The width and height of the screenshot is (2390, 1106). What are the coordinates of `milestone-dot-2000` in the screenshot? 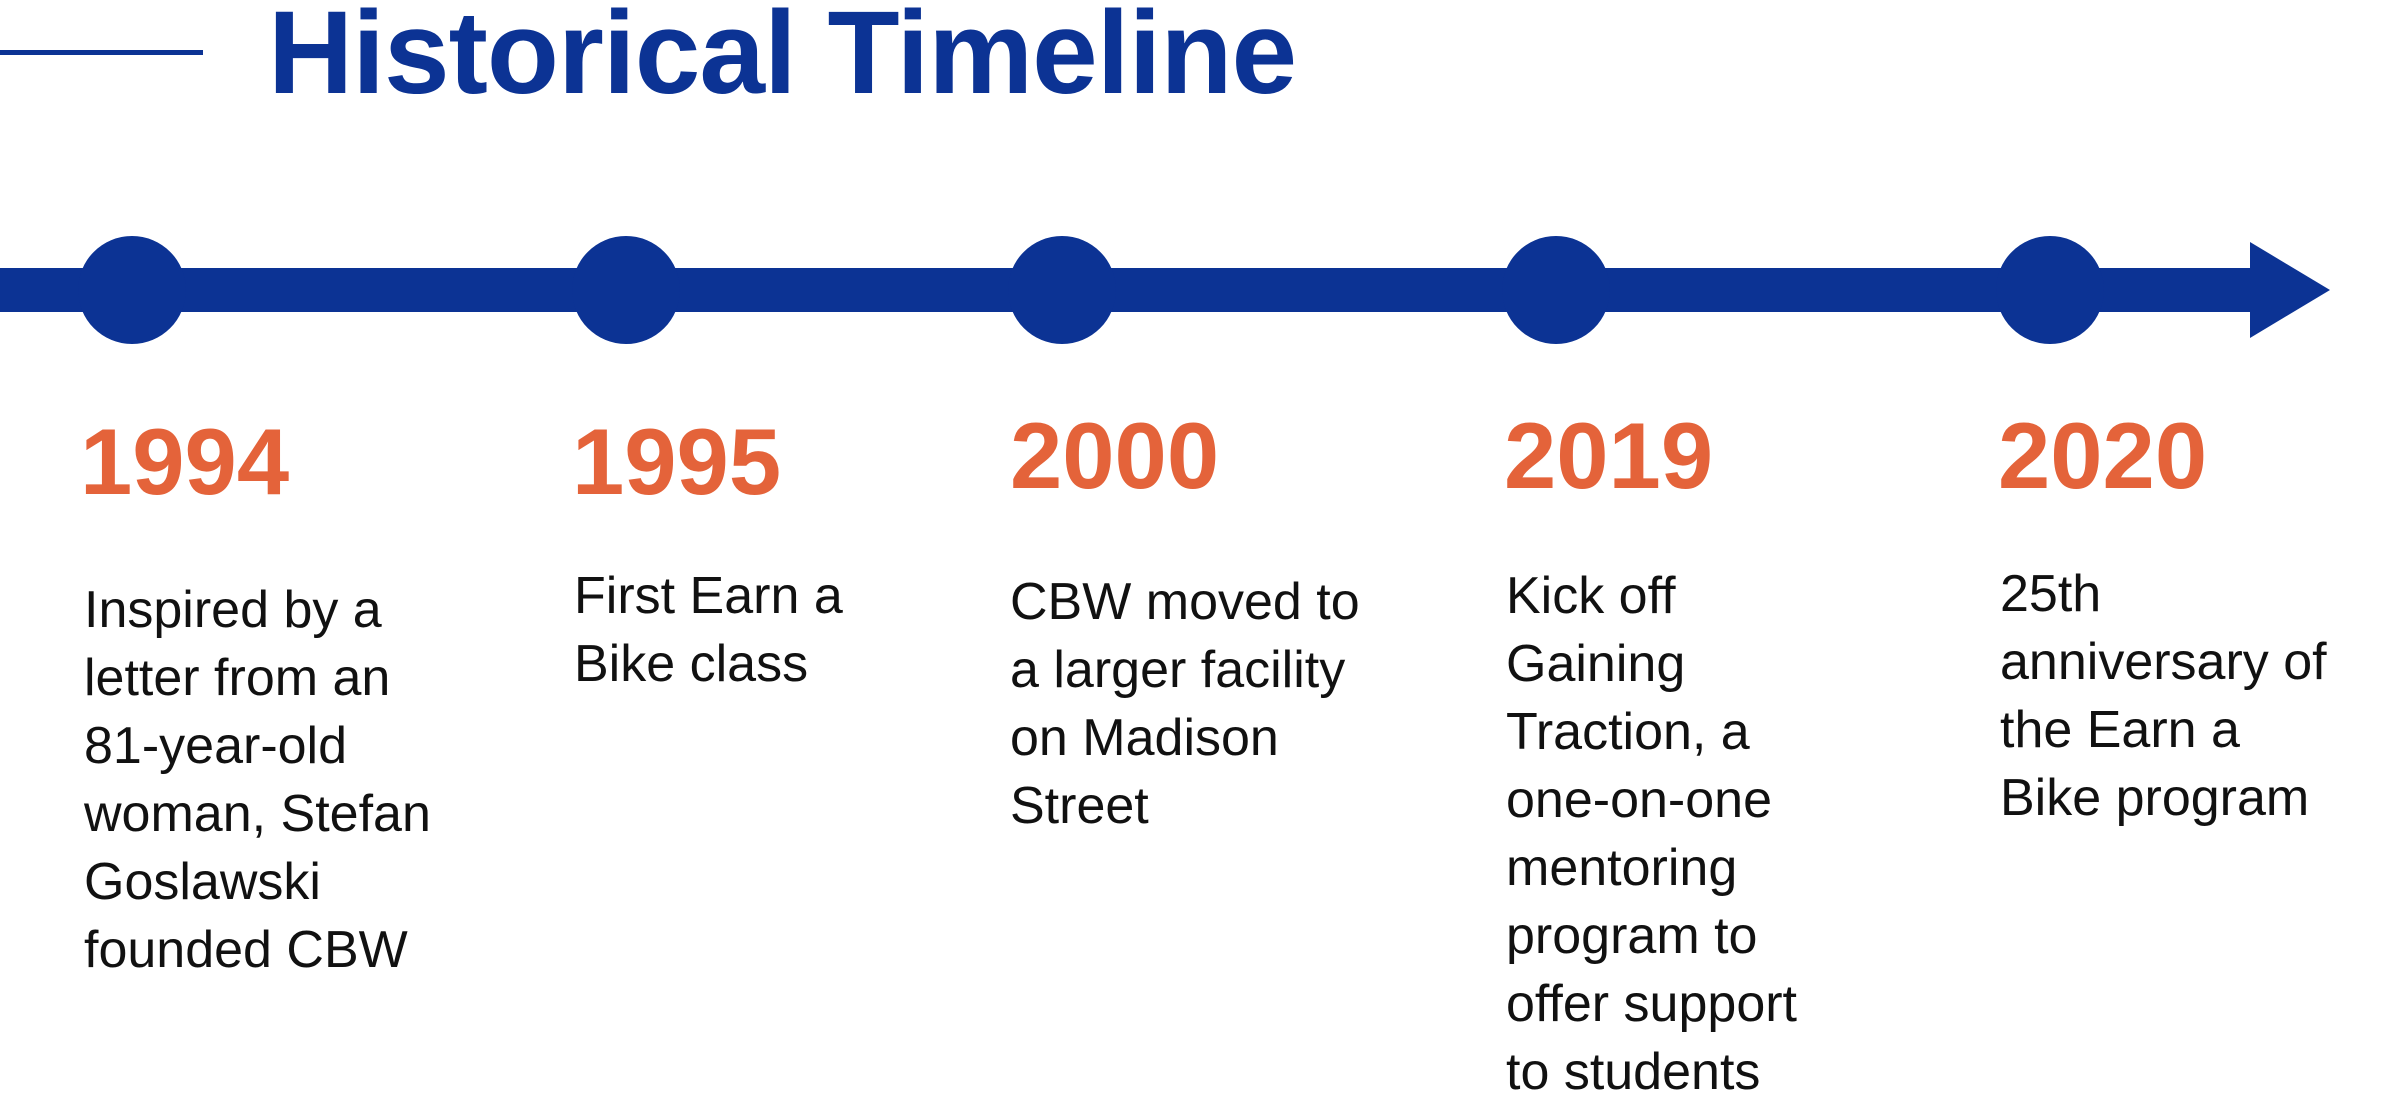 It's located at (1062, 290).